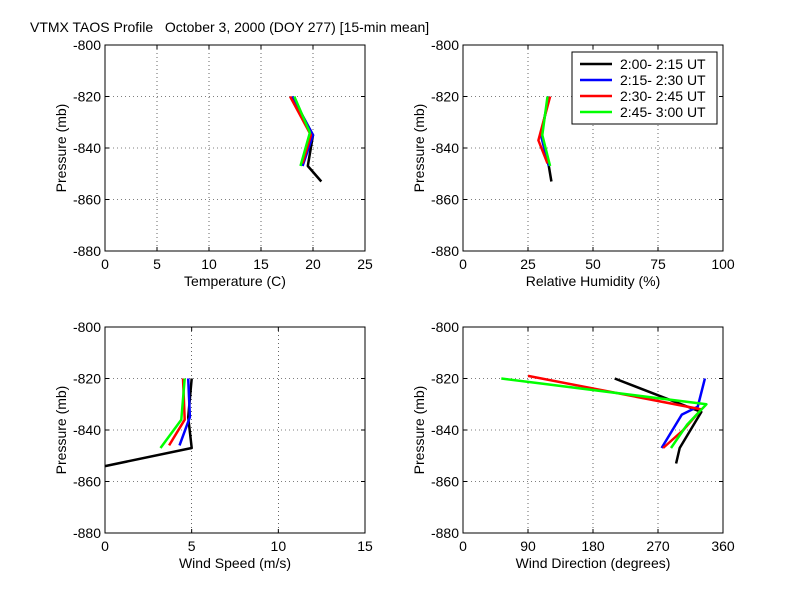 This screenshot has height=600, width=800. I want to click on legend-entry: 2:45- 3:00 UT, so click(663, 112).